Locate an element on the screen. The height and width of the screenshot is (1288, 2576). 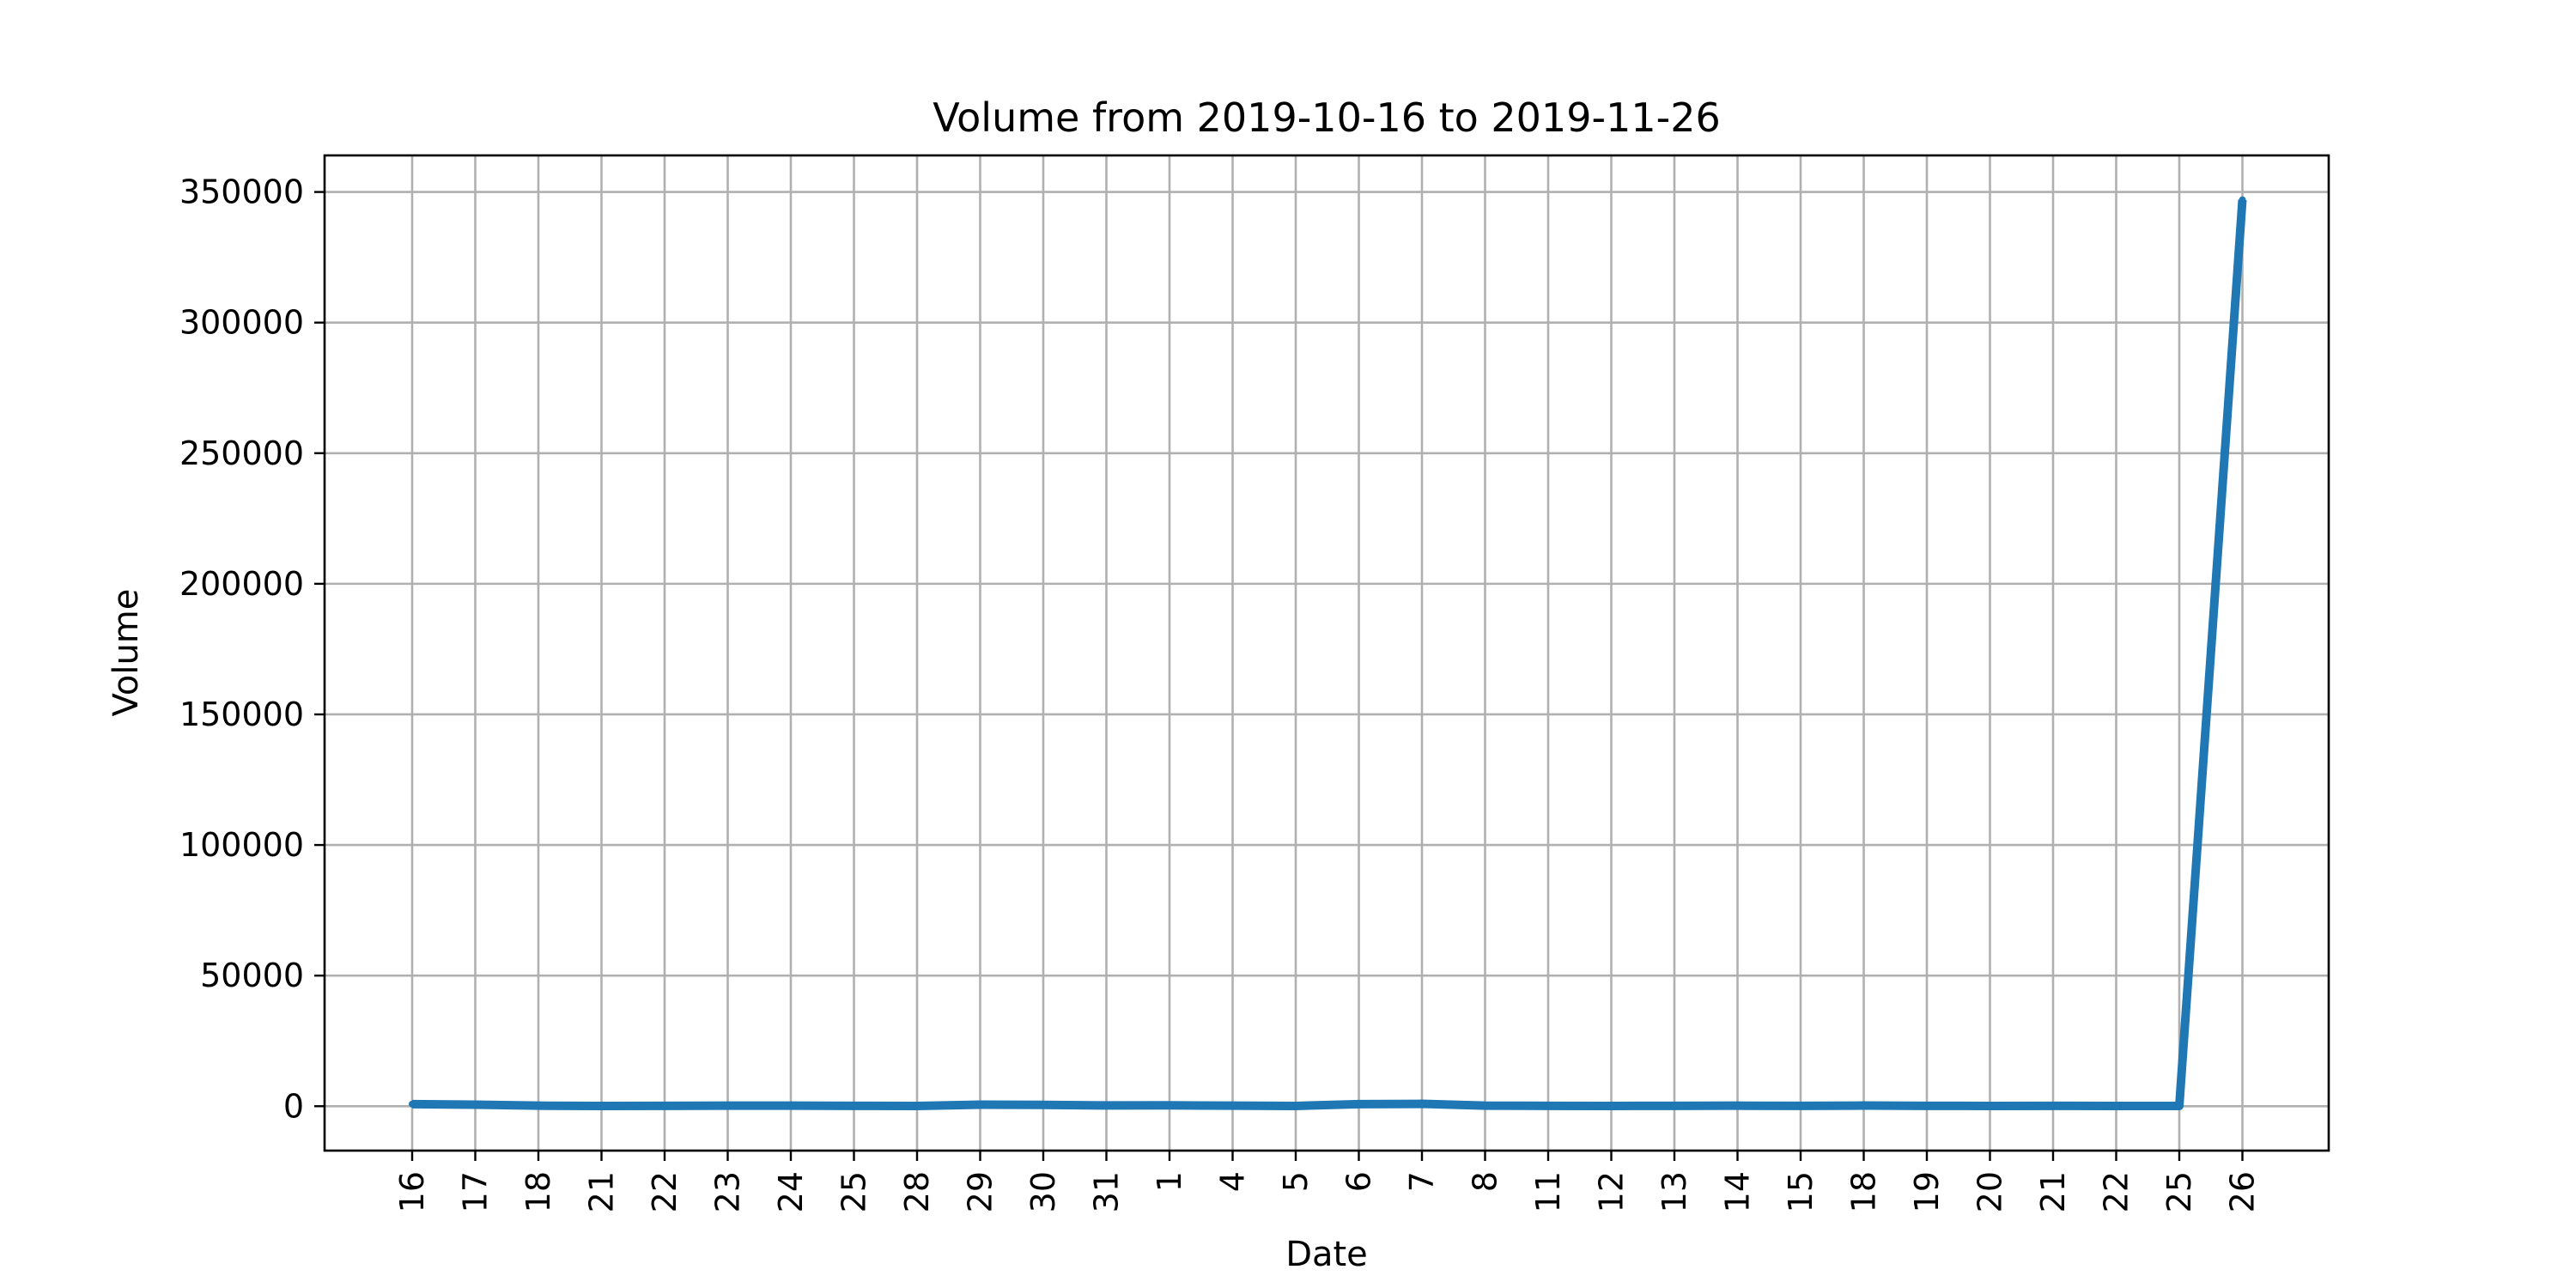
x-tick-label: 12 is located at coordinates (1612, 1191).